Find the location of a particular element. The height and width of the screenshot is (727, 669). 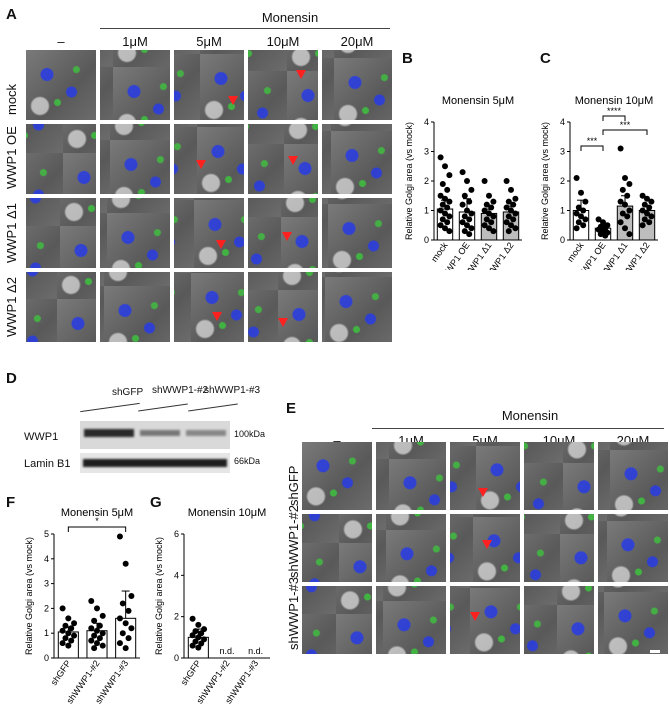

panel-a-micrograph-r2-c0 is located at coordinates (61, 233).